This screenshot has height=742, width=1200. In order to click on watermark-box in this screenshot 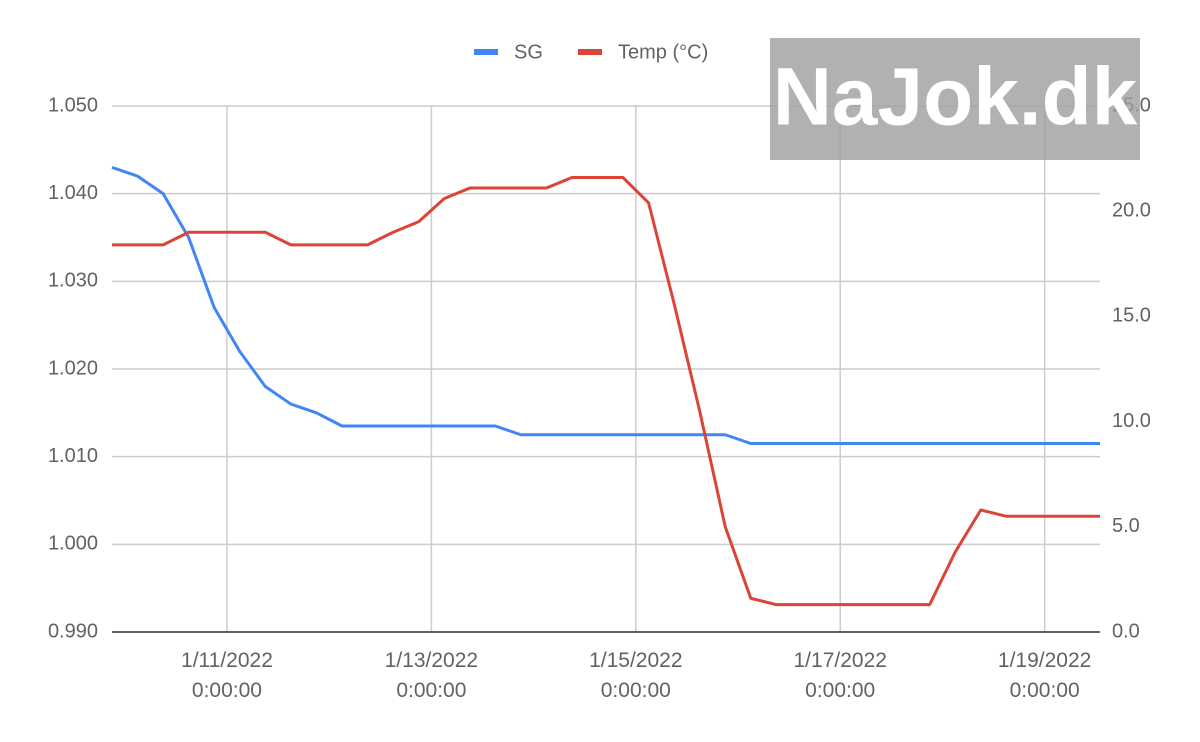, I will do `click(955, 99)`.